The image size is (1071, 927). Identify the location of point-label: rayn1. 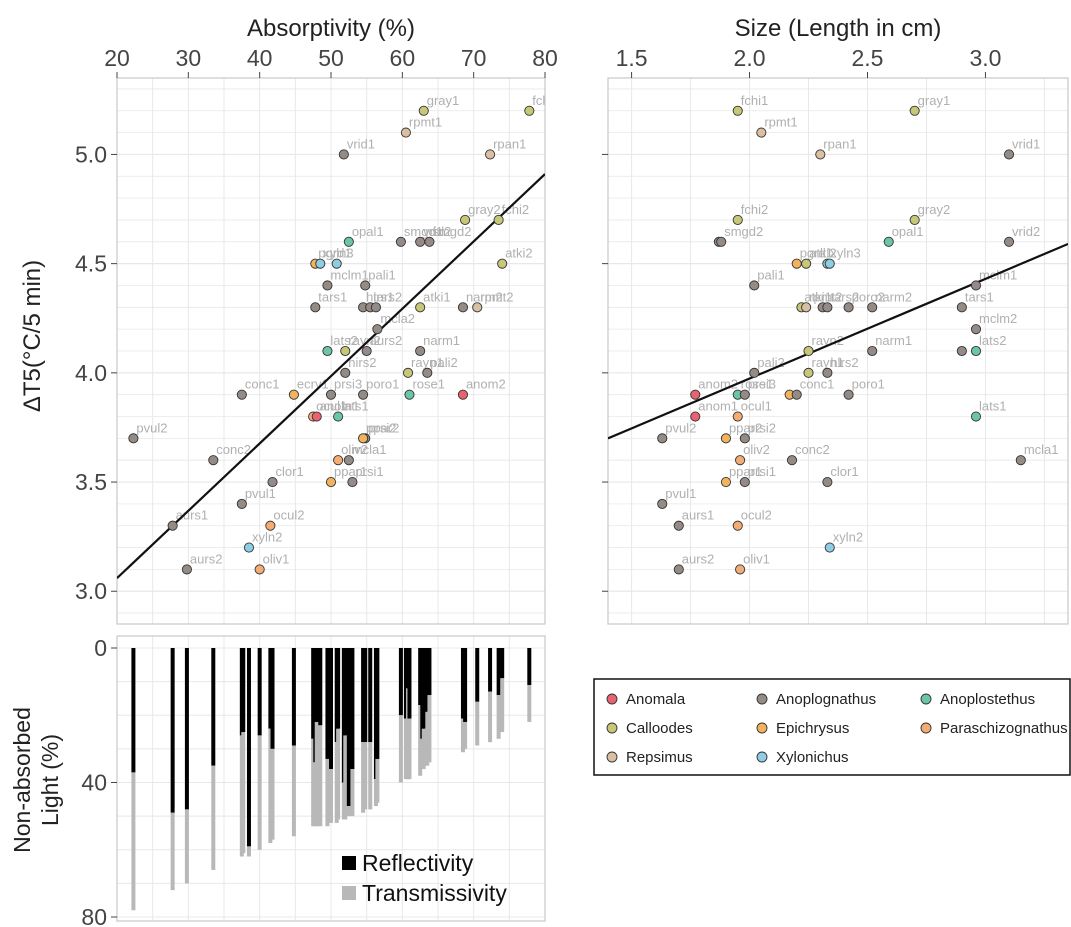
(427, 362).